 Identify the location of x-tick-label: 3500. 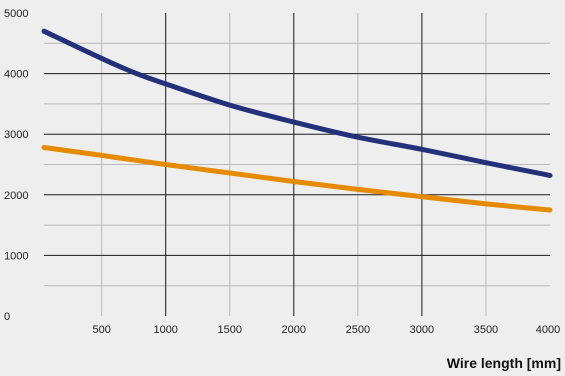
(486, 330).